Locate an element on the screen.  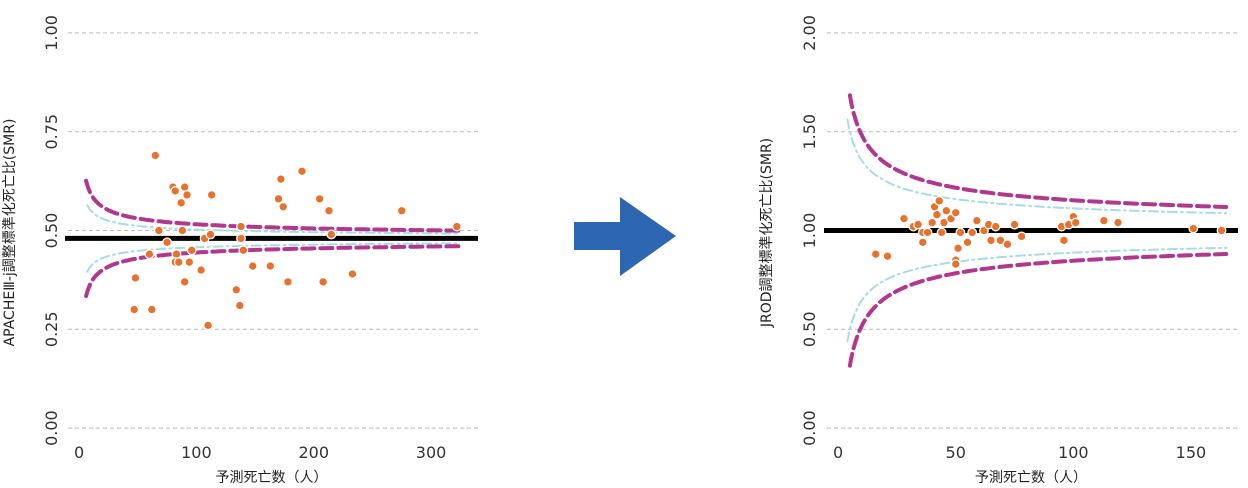
y-tick-label: 2.00 is located at coordinates (809, 33).